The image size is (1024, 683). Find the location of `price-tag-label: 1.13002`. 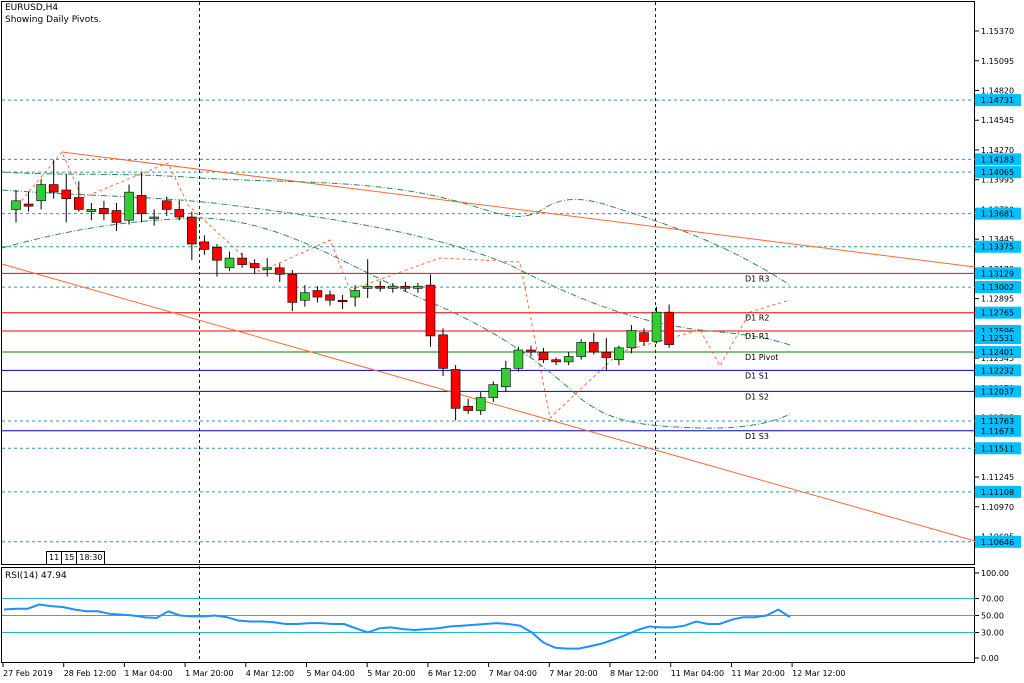

price-tag-label: 1.13002 is located at coordinates (997, 287).